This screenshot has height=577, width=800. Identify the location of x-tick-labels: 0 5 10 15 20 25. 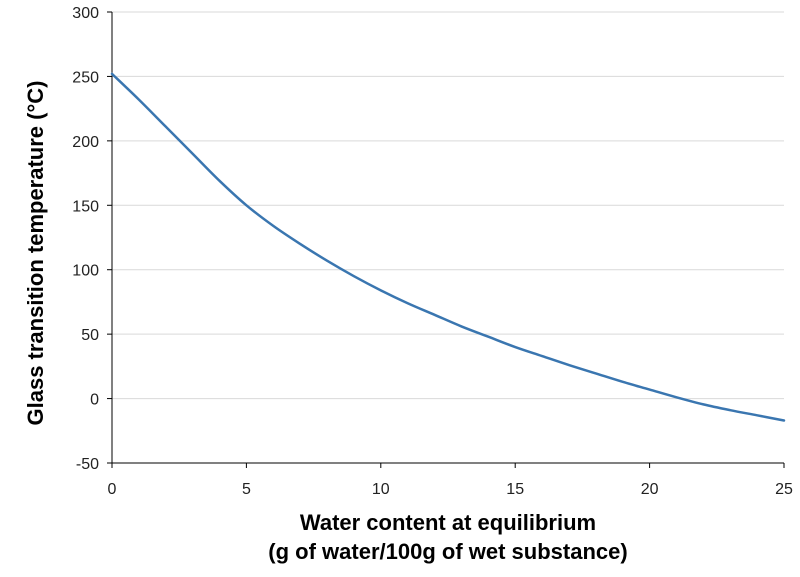
(450, 489).